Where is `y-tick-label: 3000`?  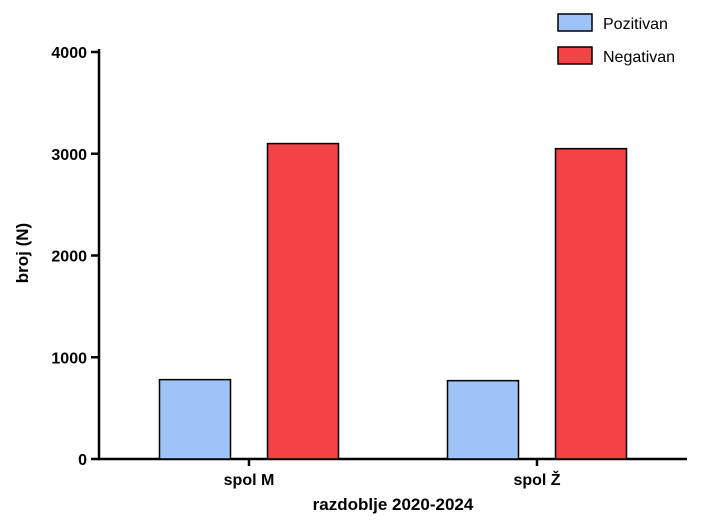
y-tick-label: 3000 is located at coordinates (69, 155).